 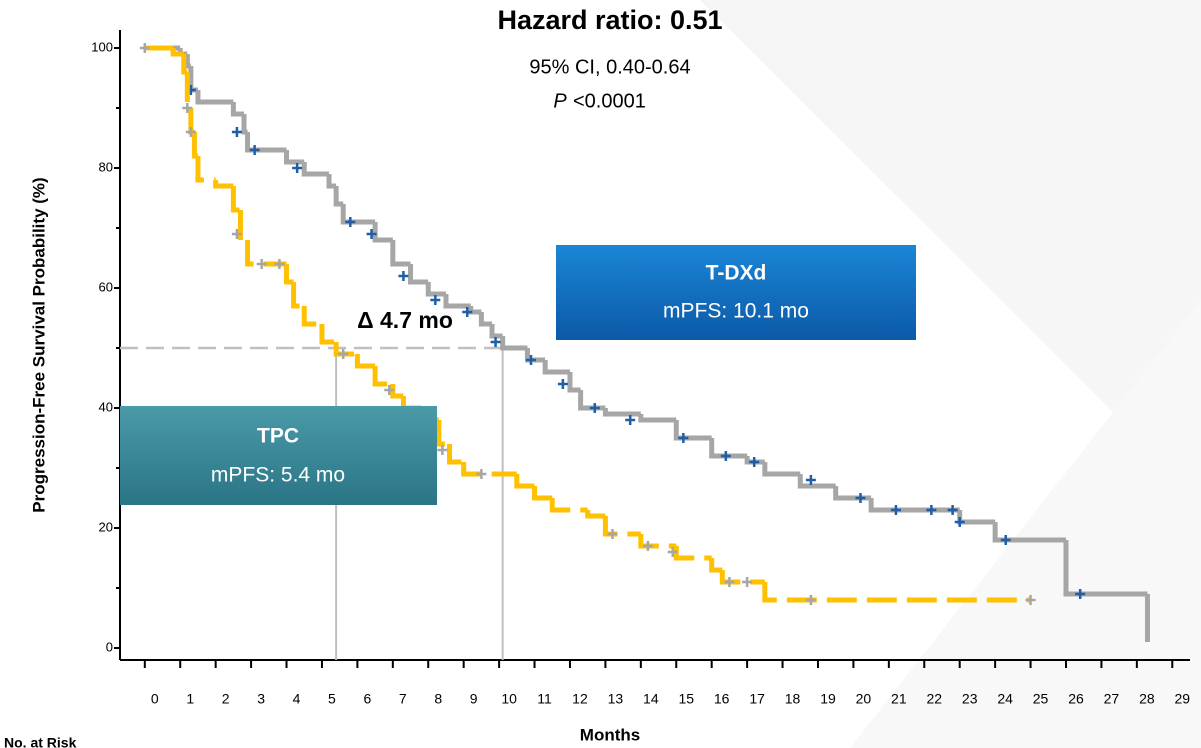 What do you see at coordinates (736, 273) in the screenshot?
I see `box-title: T-DXd` at bounding box center [736, 273].